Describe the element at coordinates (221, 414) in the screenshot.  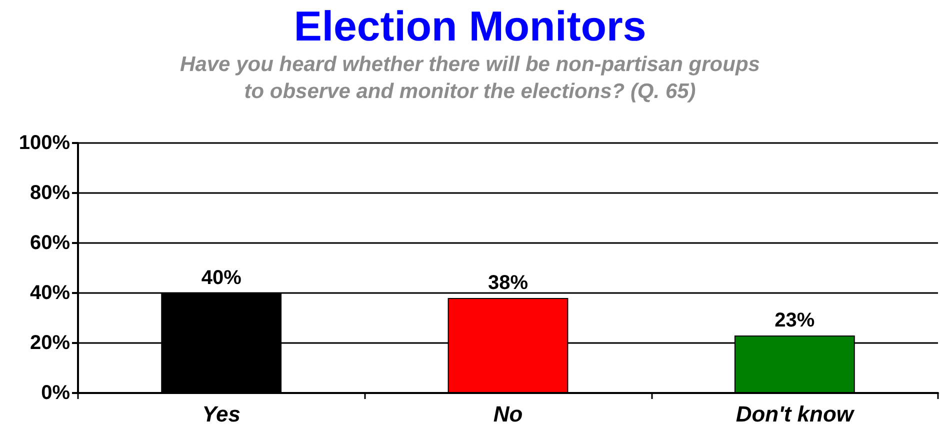
I see `x-tick-label: Yes` at that location.